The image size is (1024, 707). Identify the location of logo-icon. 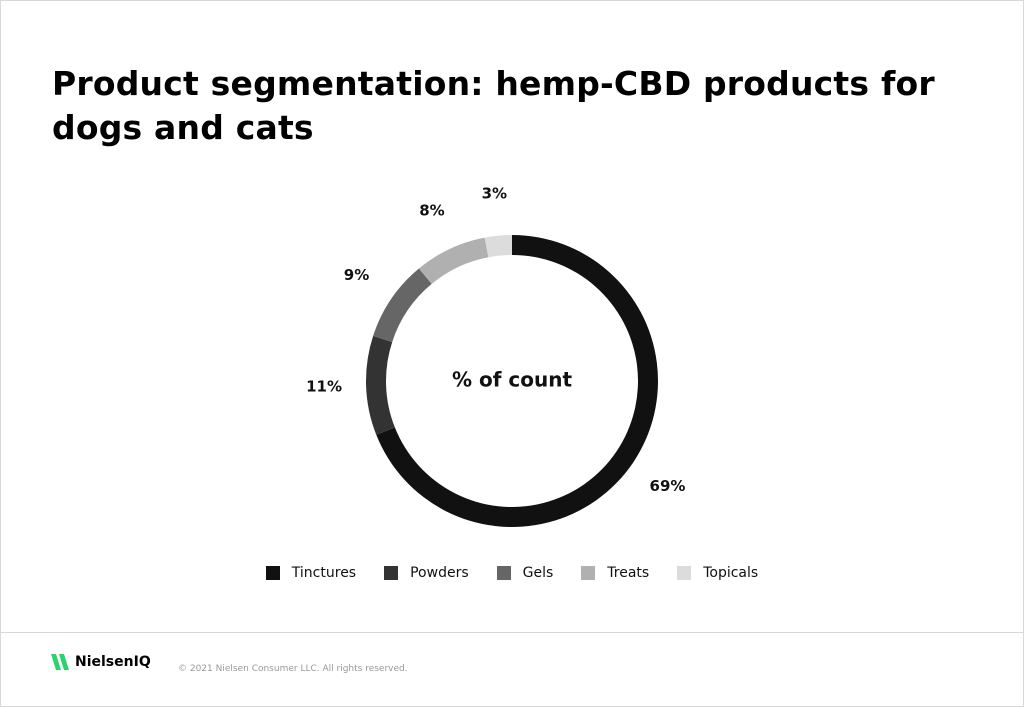
(60, 662).